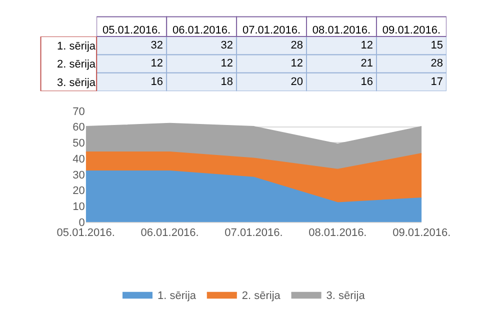  What do you see at coordinates (76, 46) in the screenshot?
I see `y-tick-label: 1. sērija` at bounding box center [76, 46].